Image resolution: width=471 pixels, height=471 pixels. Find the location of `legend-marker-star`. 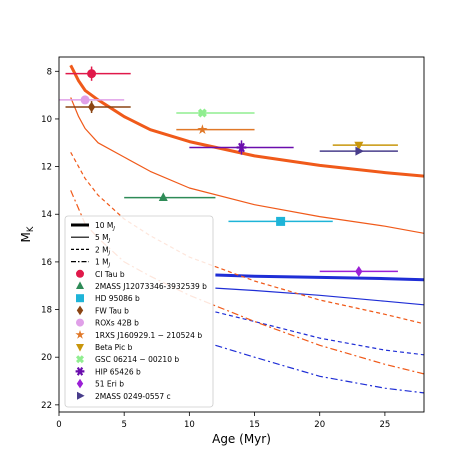

legend-marker-star is located at coordinates (80, 334).